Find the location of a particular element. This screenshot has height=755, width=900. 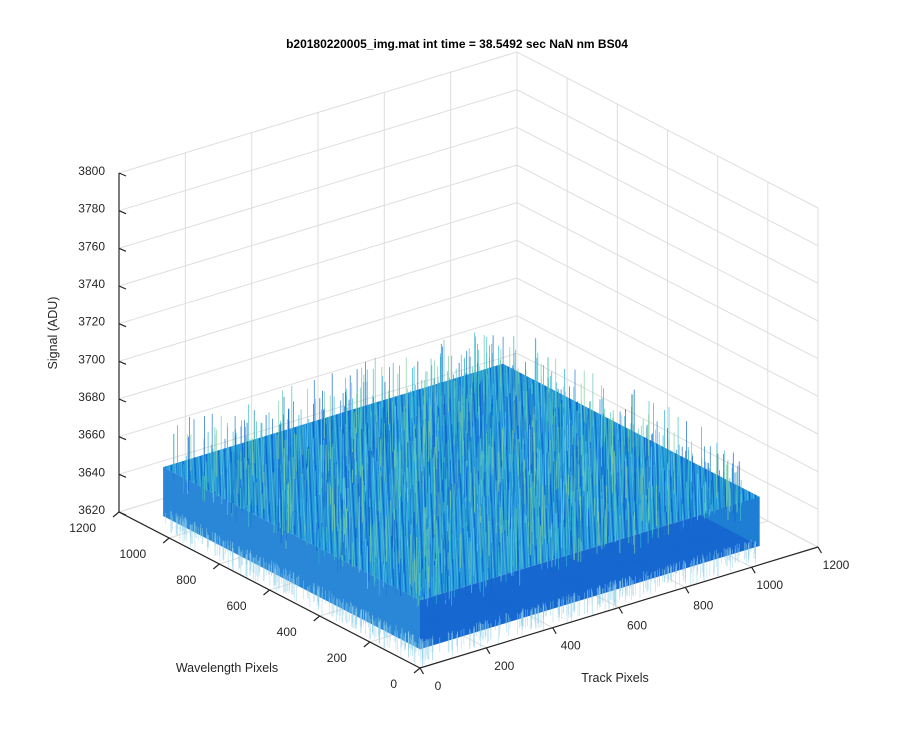

x-tick-label: 1200 is located at coordinates (836, 565).